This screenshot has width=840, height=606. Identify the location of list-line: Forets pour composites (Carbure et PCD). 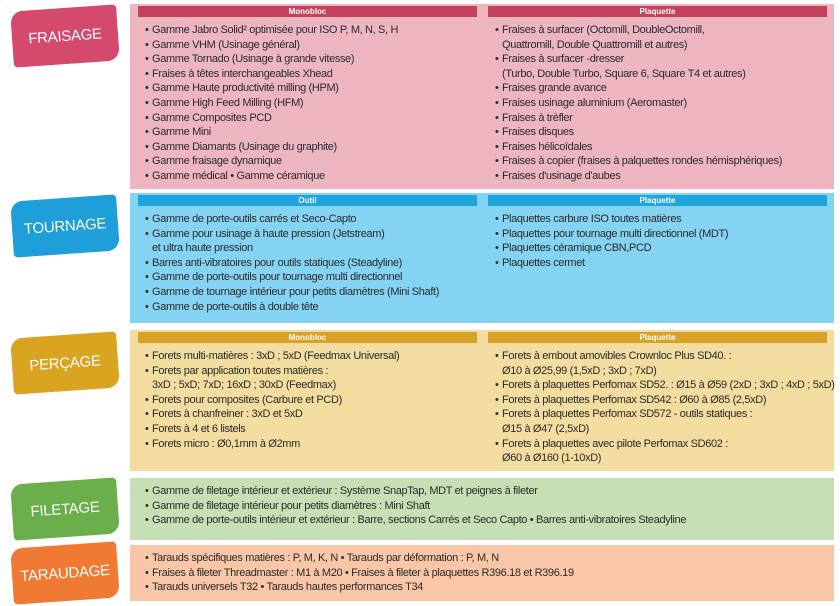
(311, 400).